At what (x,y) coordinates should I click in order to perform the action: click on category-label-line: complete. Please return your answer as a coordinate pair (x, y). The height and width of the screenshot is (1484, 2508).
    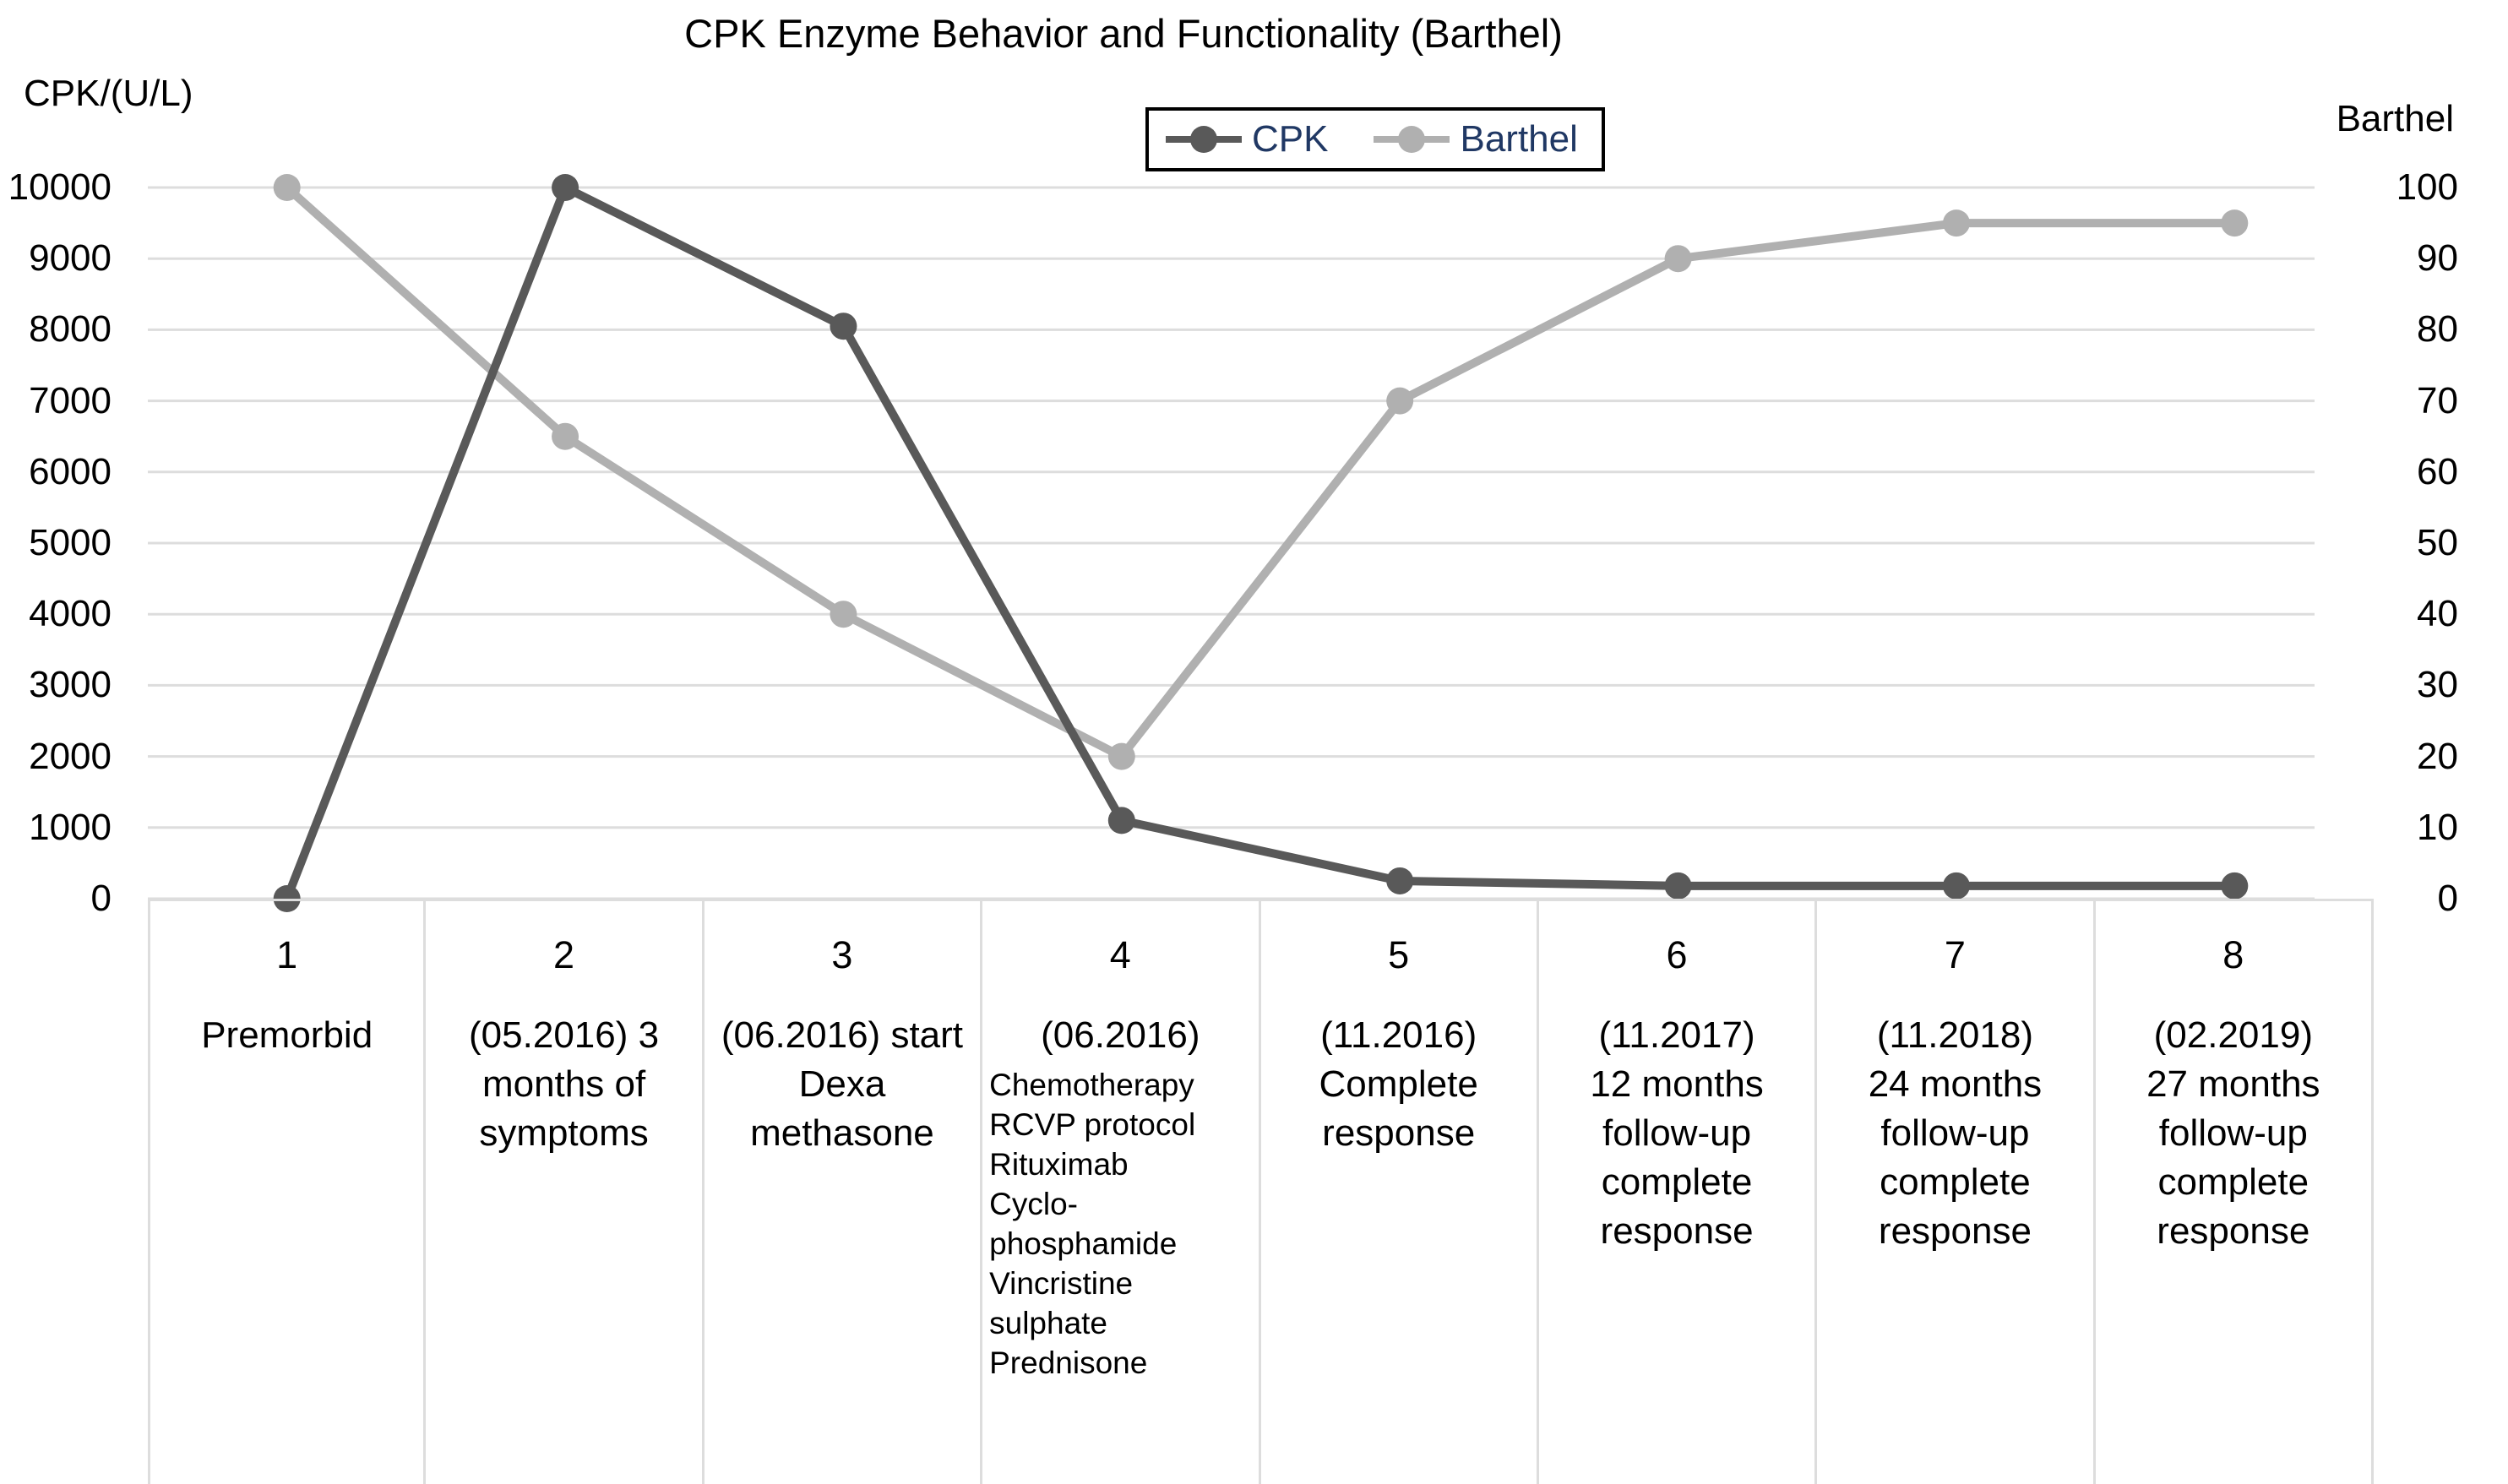
    Looking at the image, I should click on (1955, 1182).